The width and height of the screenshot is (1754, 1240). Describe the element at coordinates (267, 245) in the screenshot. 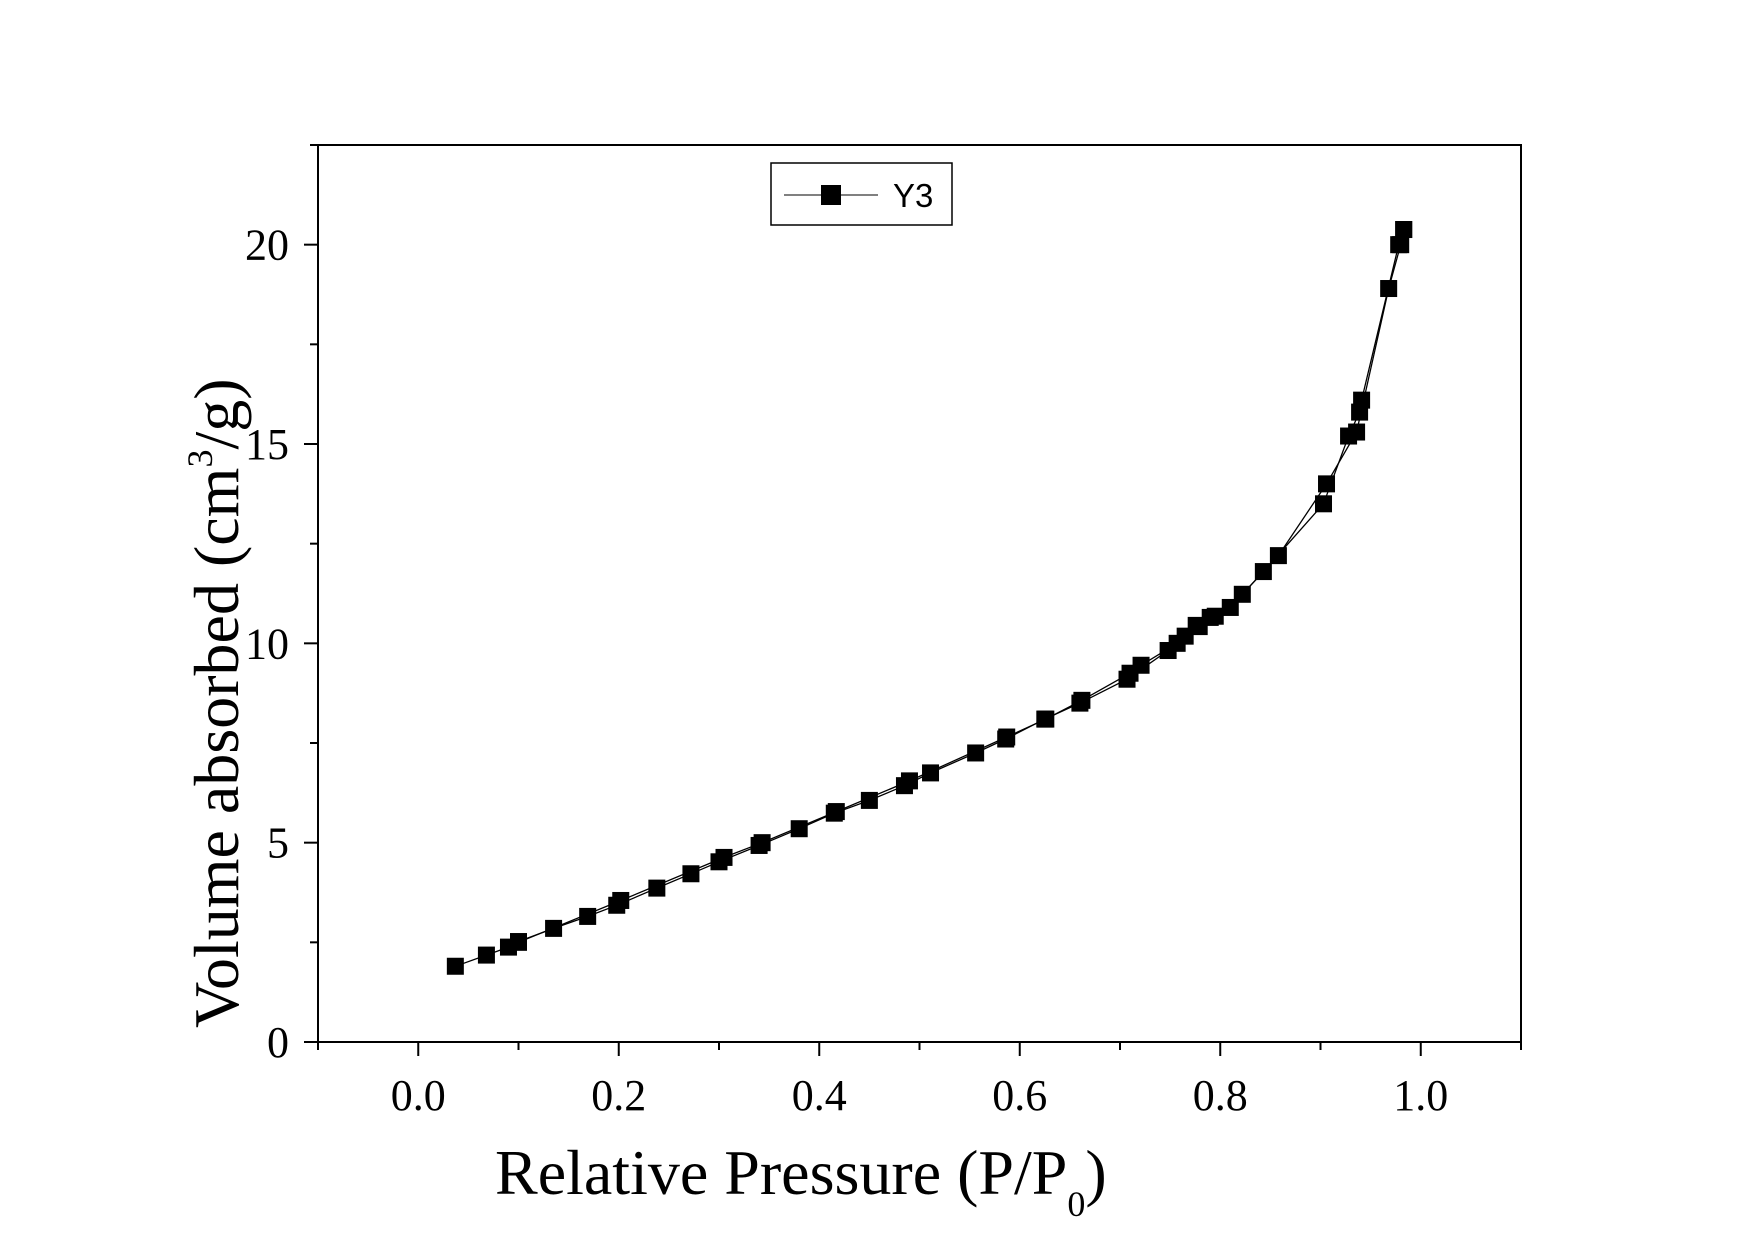

I see `y-tick-label: 20` at that location.